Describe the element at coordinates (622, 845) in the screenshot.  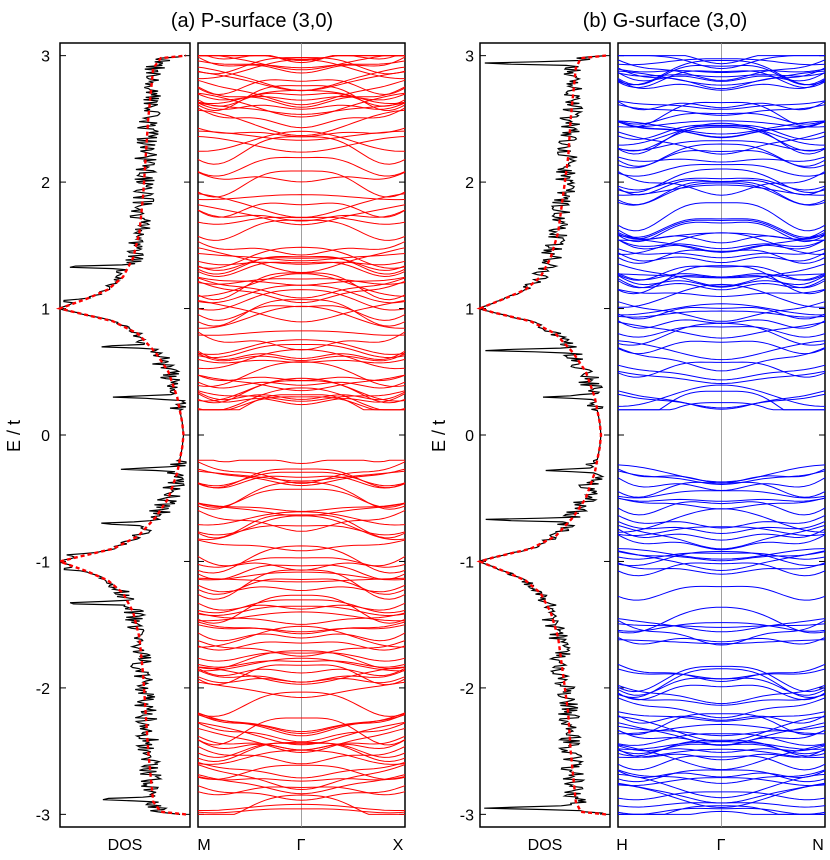
I see `panel-b-xtick-start: H` at that location.